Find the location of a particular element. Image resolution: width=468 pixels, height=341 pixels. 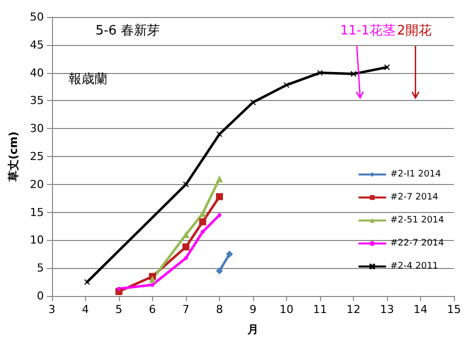

y-tick-label: 25 is located at coordinates (37, 156).